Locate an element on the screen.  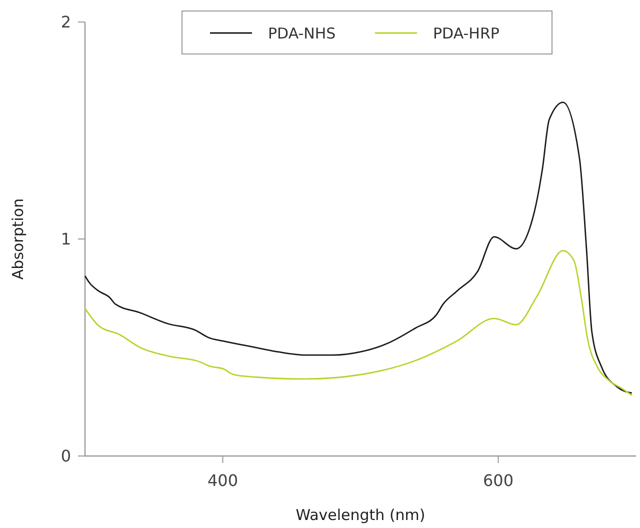
x-tick-label: 400 is located at coordinates (222, 480).